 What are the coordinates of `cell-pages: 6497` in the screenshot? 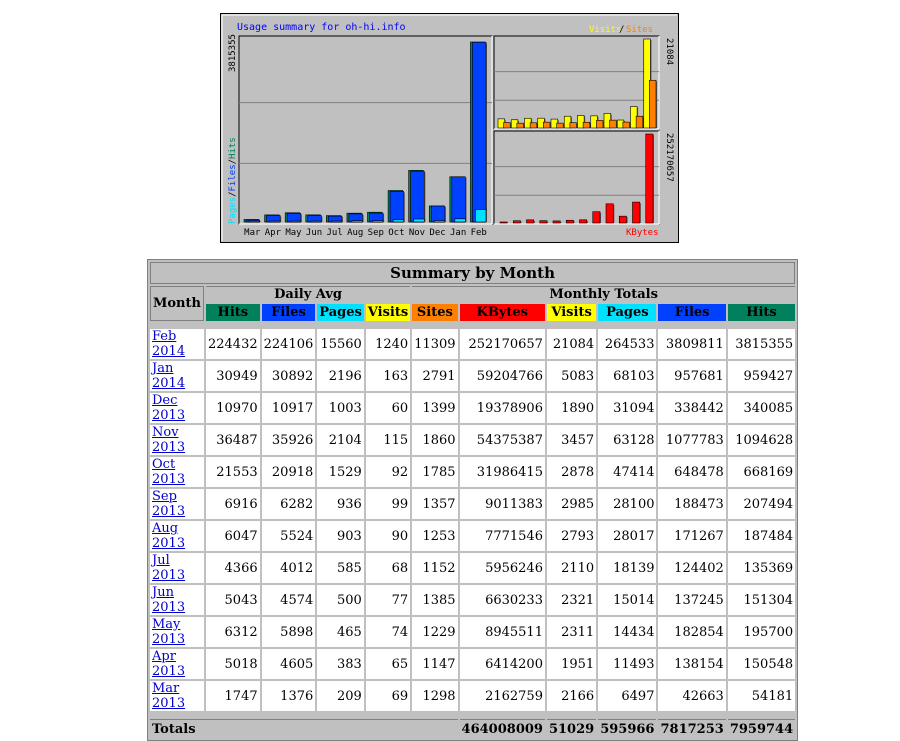 It's located at (627, 696).